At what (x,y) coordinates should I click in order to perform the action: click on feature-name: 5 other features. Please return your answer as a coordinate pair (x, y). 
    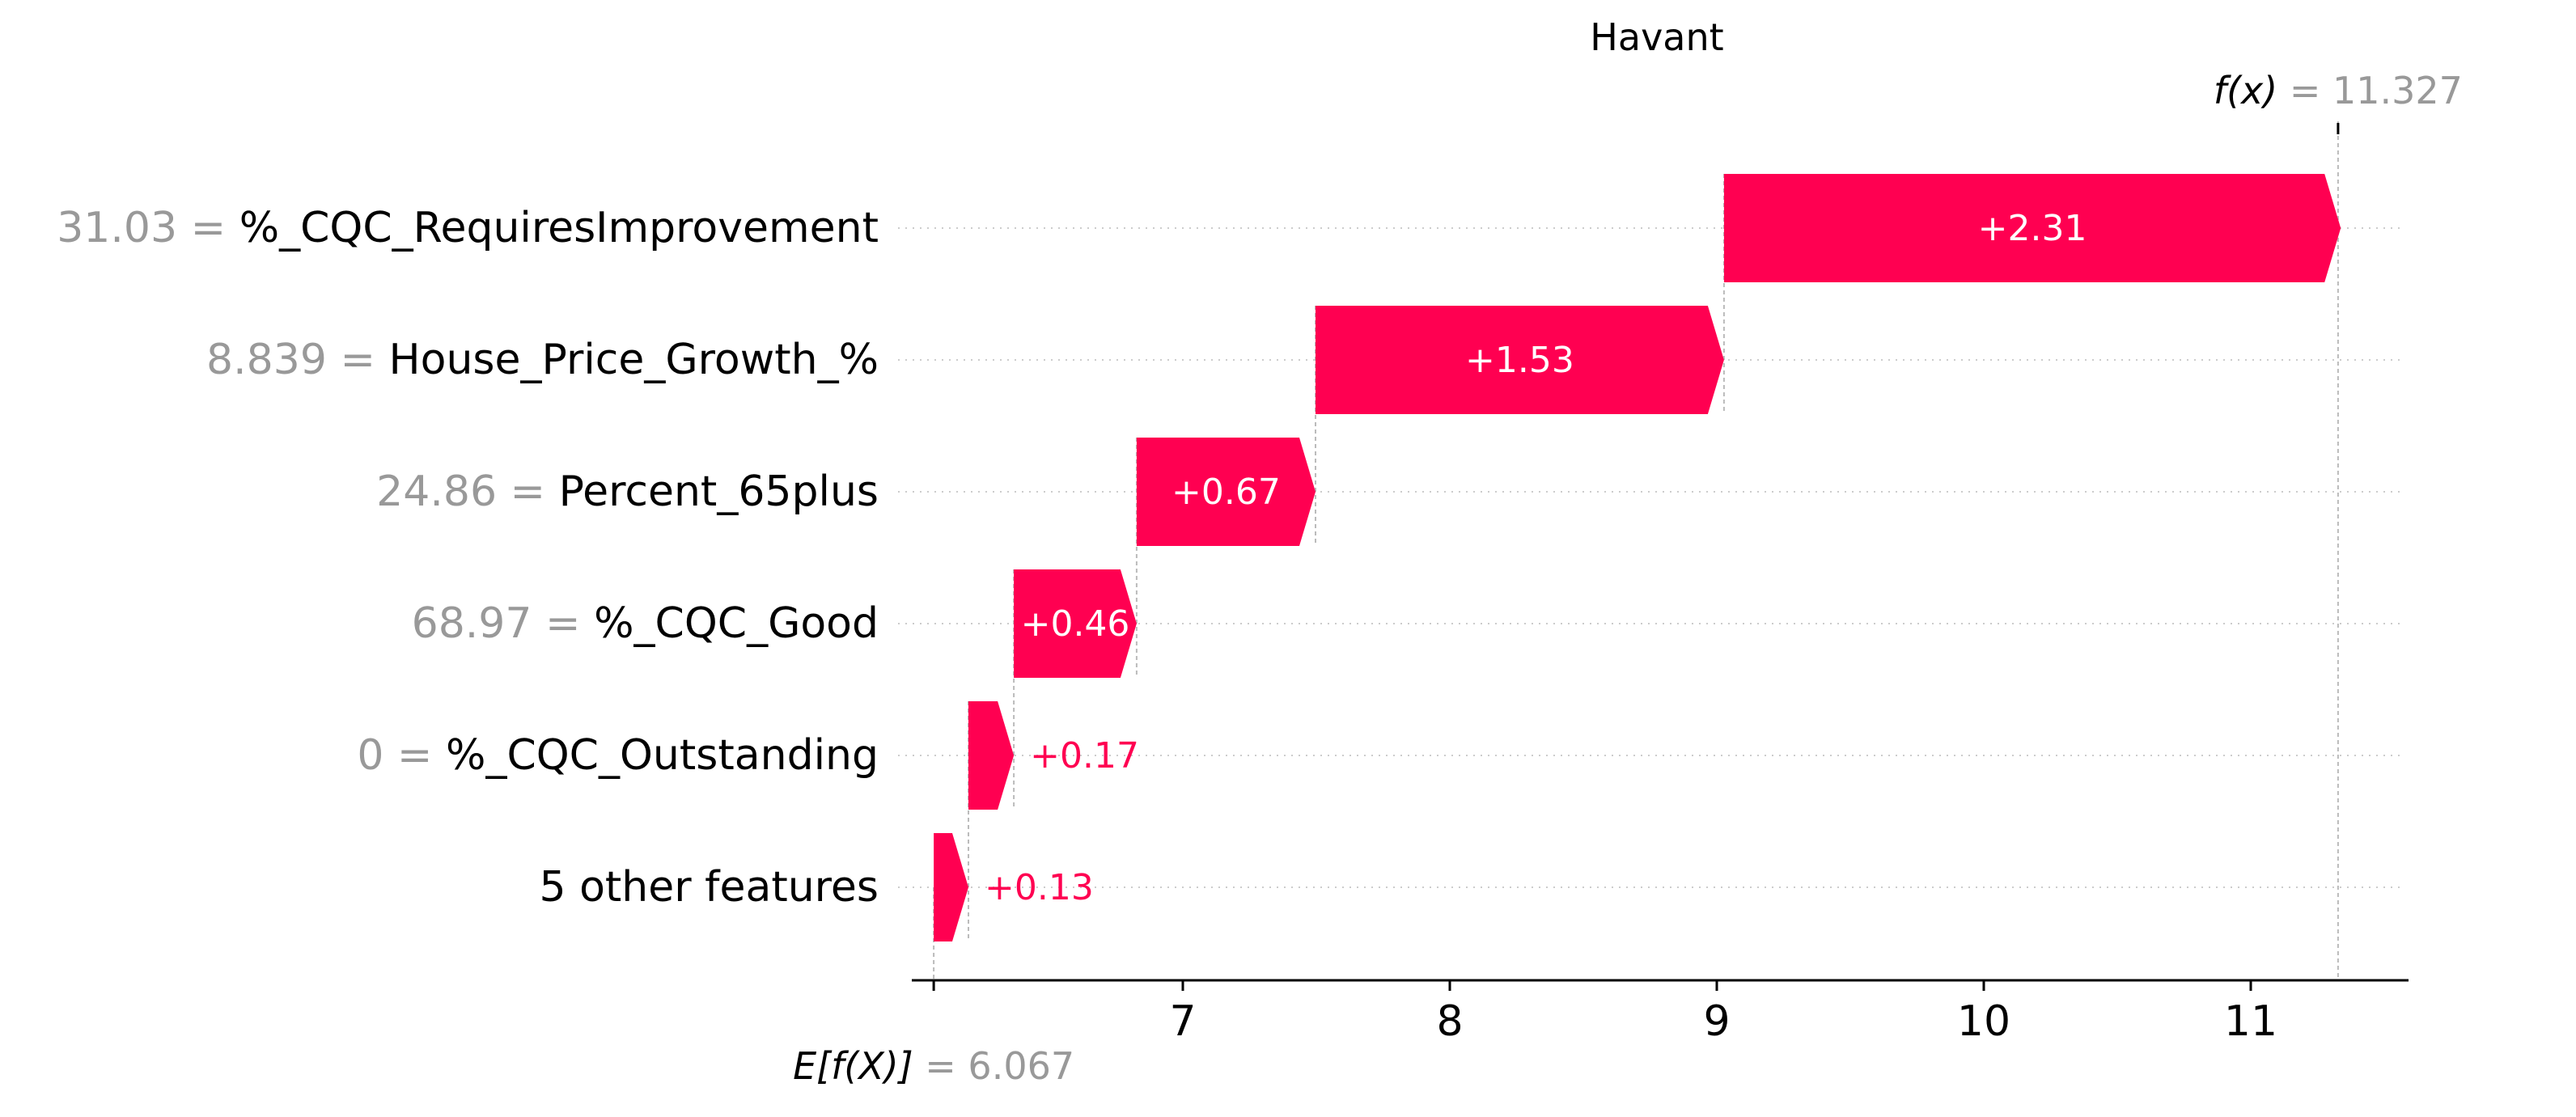
    Looking at the image, I should click on (709, 887).